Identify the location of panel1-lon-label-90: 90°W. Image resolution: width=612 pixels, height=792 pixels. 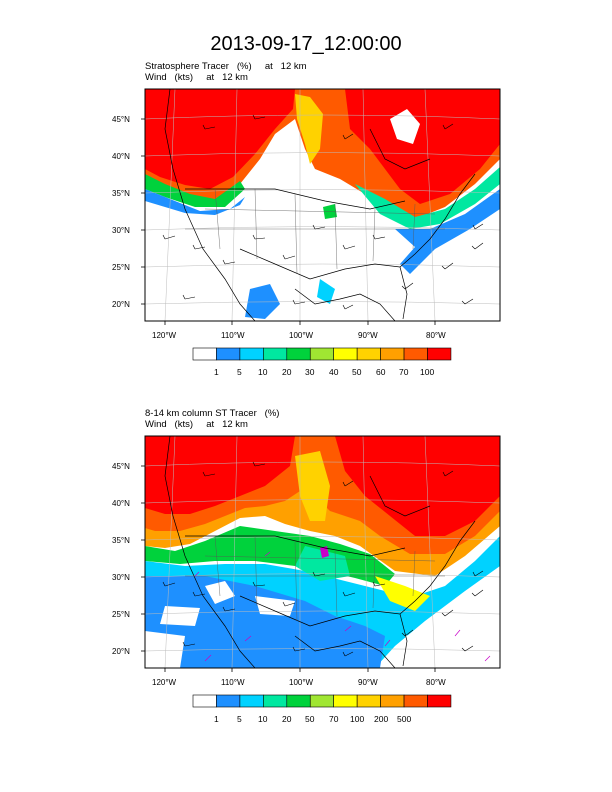
(368, 335).